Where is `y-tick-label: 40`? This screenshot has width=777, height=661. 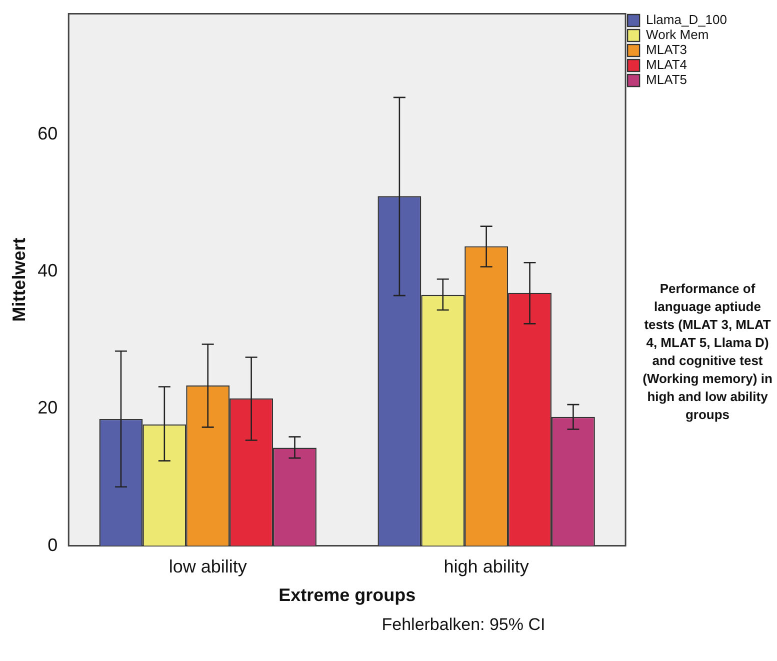 y-tick-label: 40 is located at coordinates (48, 270).